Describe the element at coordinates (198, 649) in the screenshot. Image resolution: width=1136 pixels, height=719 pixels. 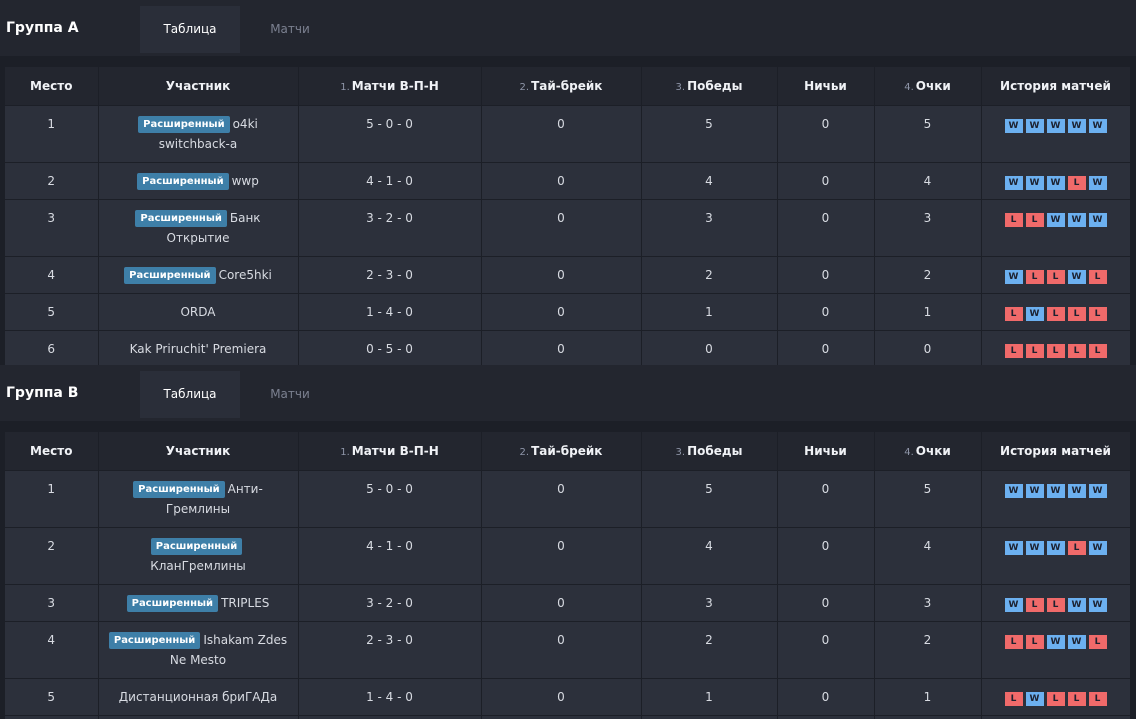
I see `participant-cell: Расширенный Ishakam Zdes Ne Mesto` at that location.